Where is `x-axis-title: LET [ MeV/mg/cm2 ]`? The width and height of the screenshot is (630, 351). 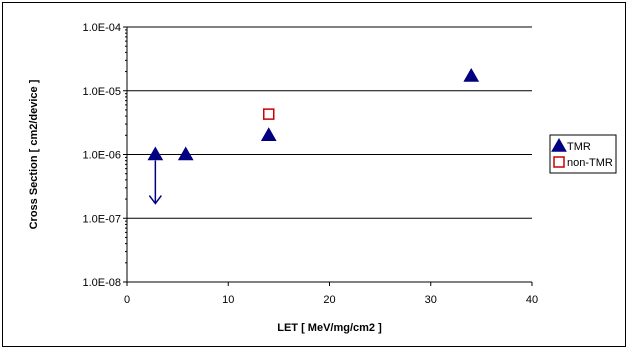 x-axis-title: LET [ MeV/mg/cm2 ] is located at coordinates (329, 328).